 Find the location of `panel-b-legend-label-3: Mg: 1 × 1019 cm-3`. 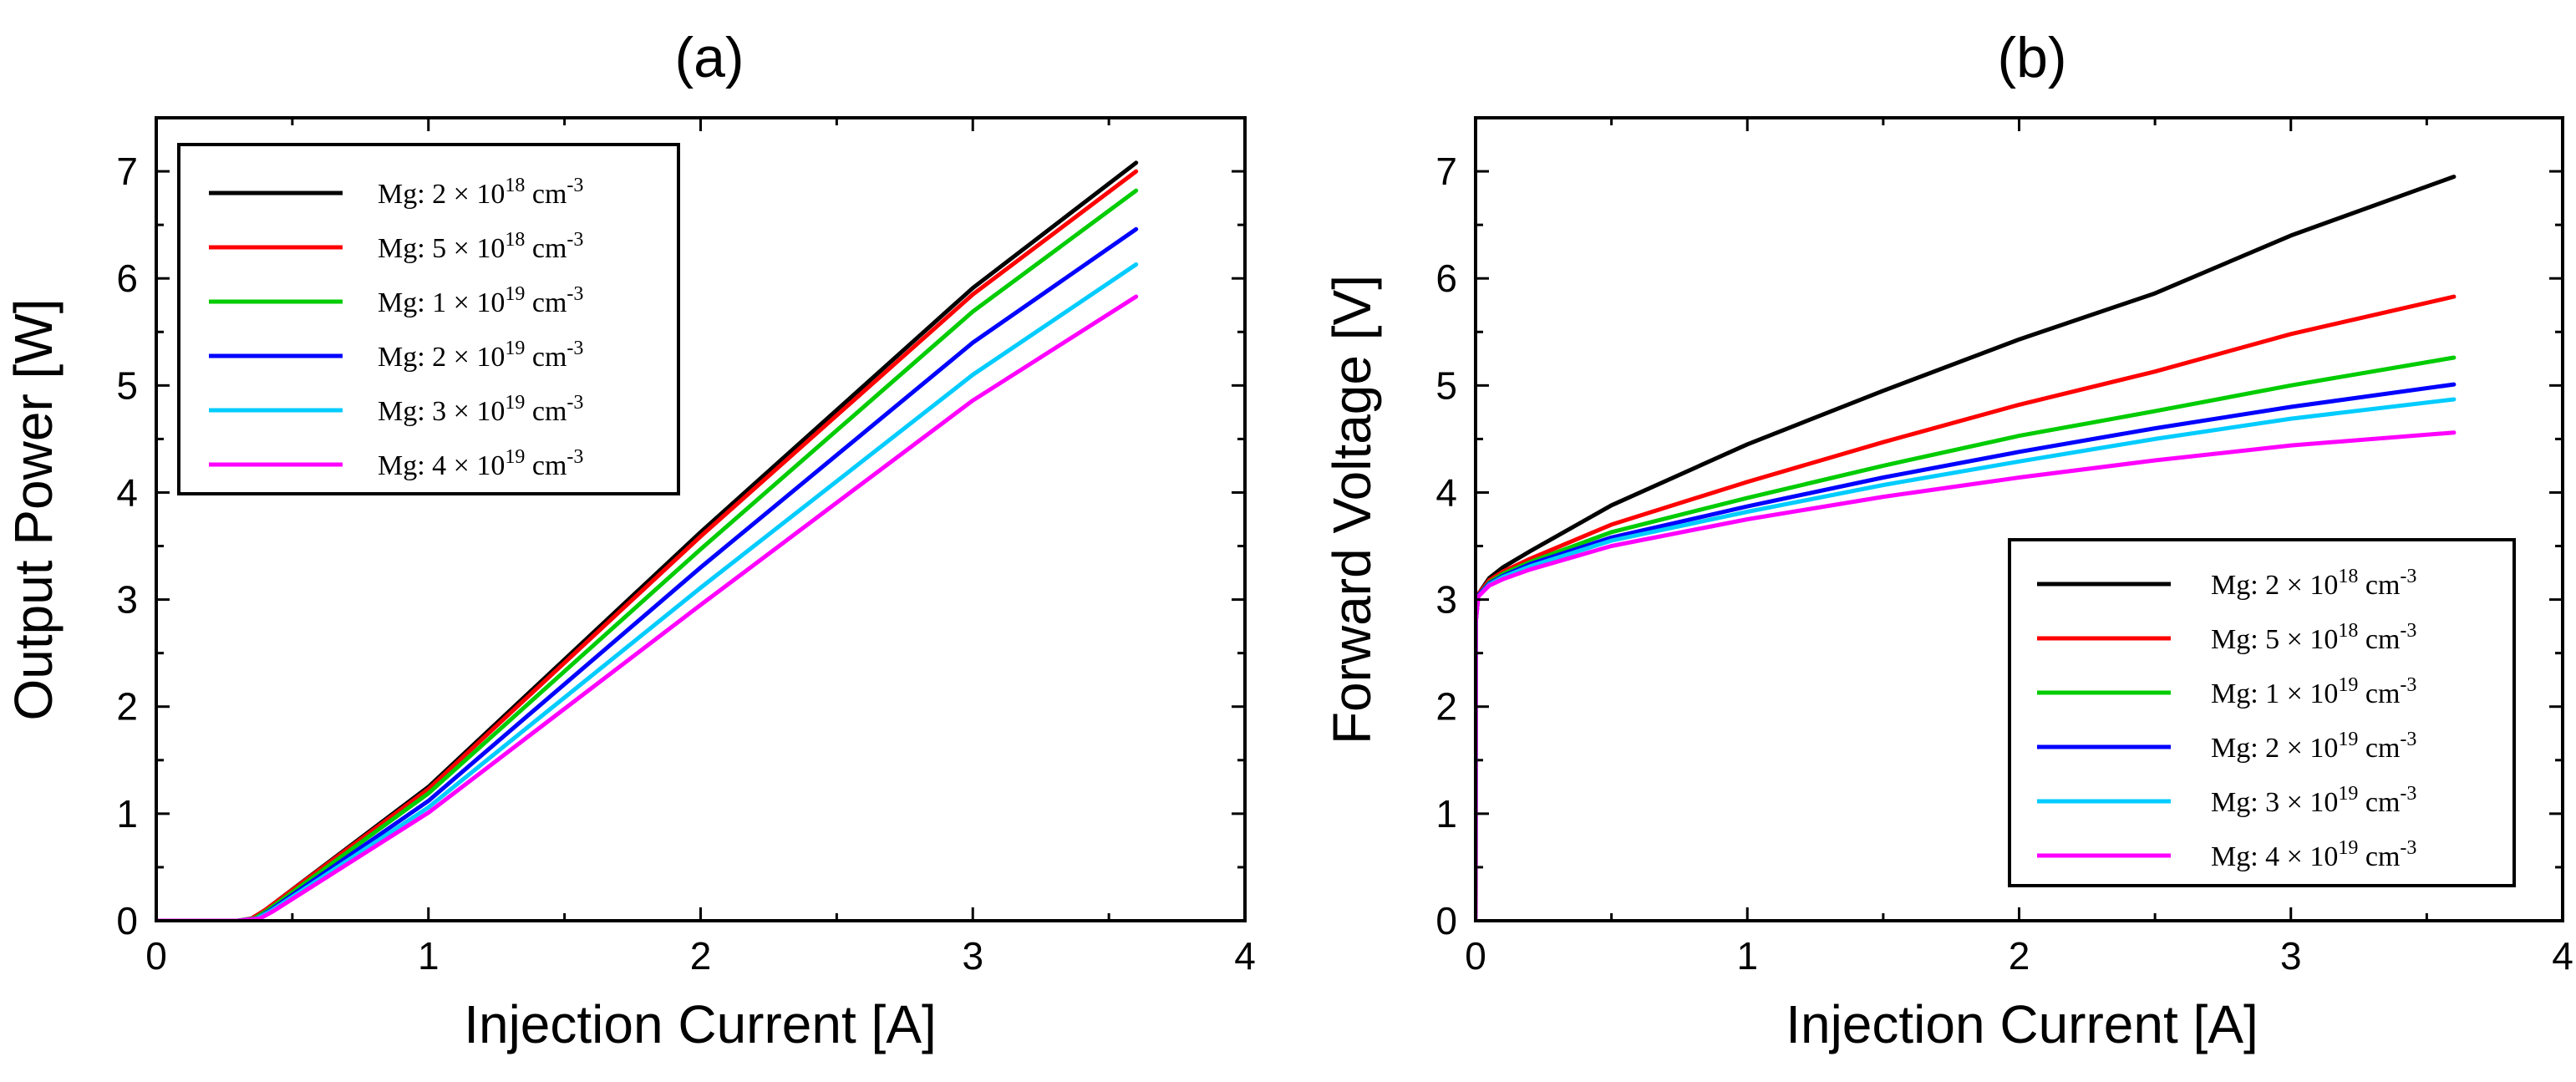

panel-b-legend-label-3: Mg: 1 × 1019 cm-3 is located at coordinates (2313, 691).